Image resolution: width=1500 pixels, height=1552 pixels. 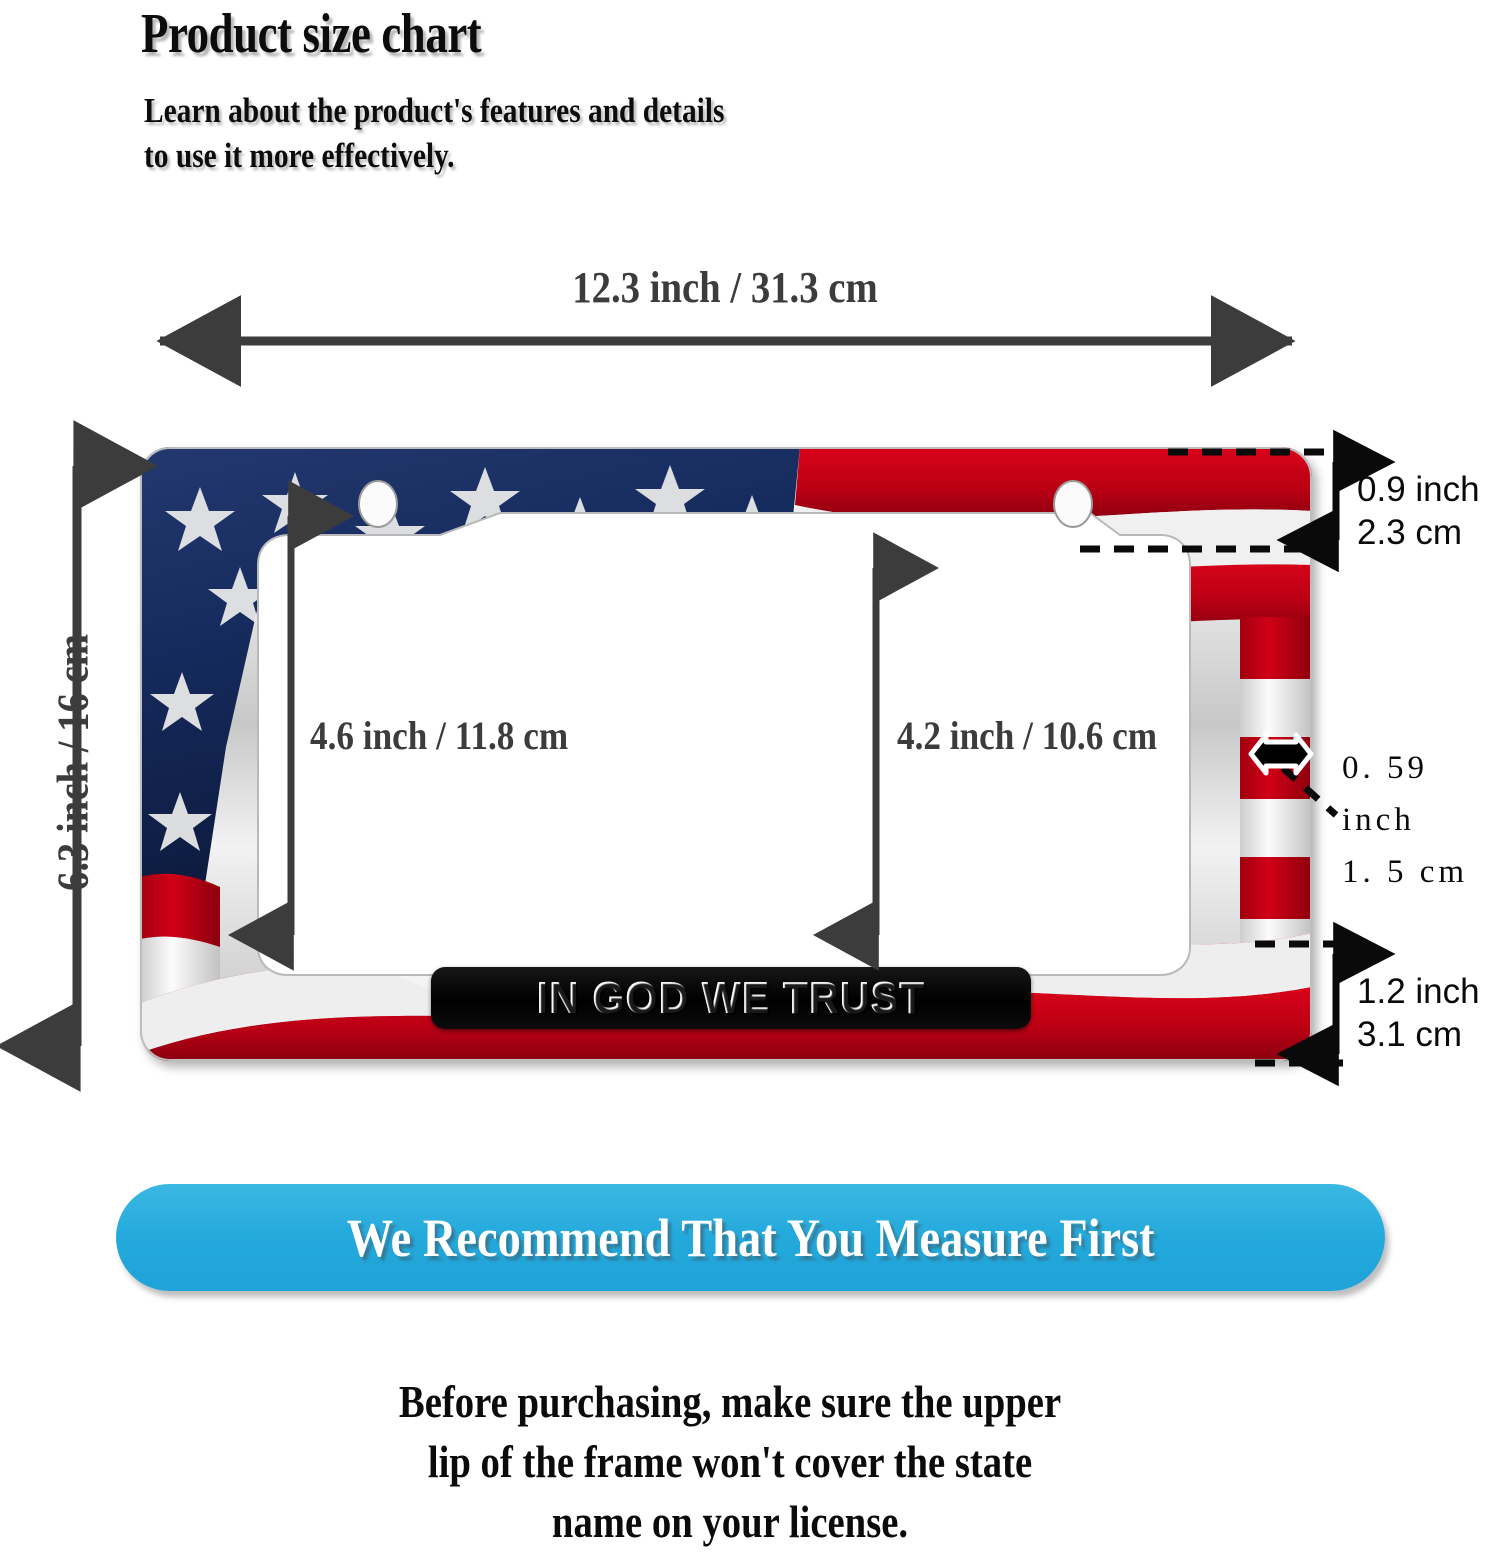 I want to click on bottom-lip-label: 1.2 inch 3.1 cm, so click(x=1418, y=1013).